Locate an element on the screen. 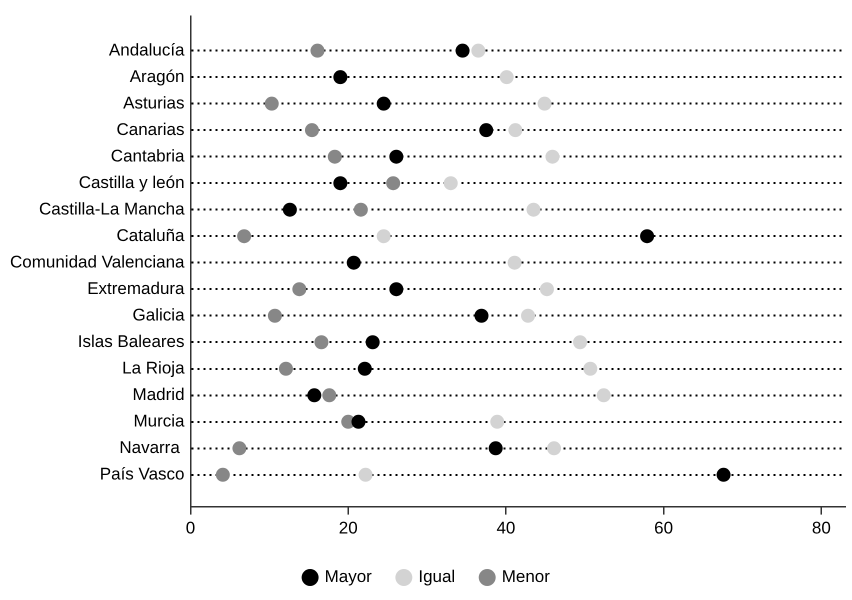  y-tick-label: Murcia is located at coordinates (160, 420).